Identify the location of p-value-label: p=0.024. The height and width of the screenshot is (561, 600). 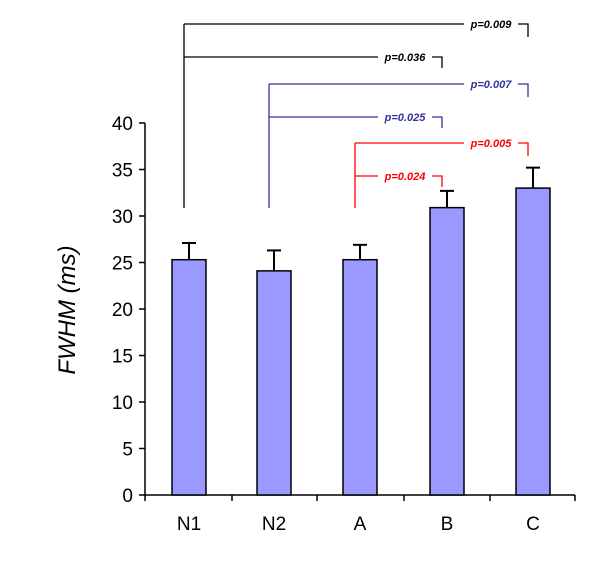
(405, 177).